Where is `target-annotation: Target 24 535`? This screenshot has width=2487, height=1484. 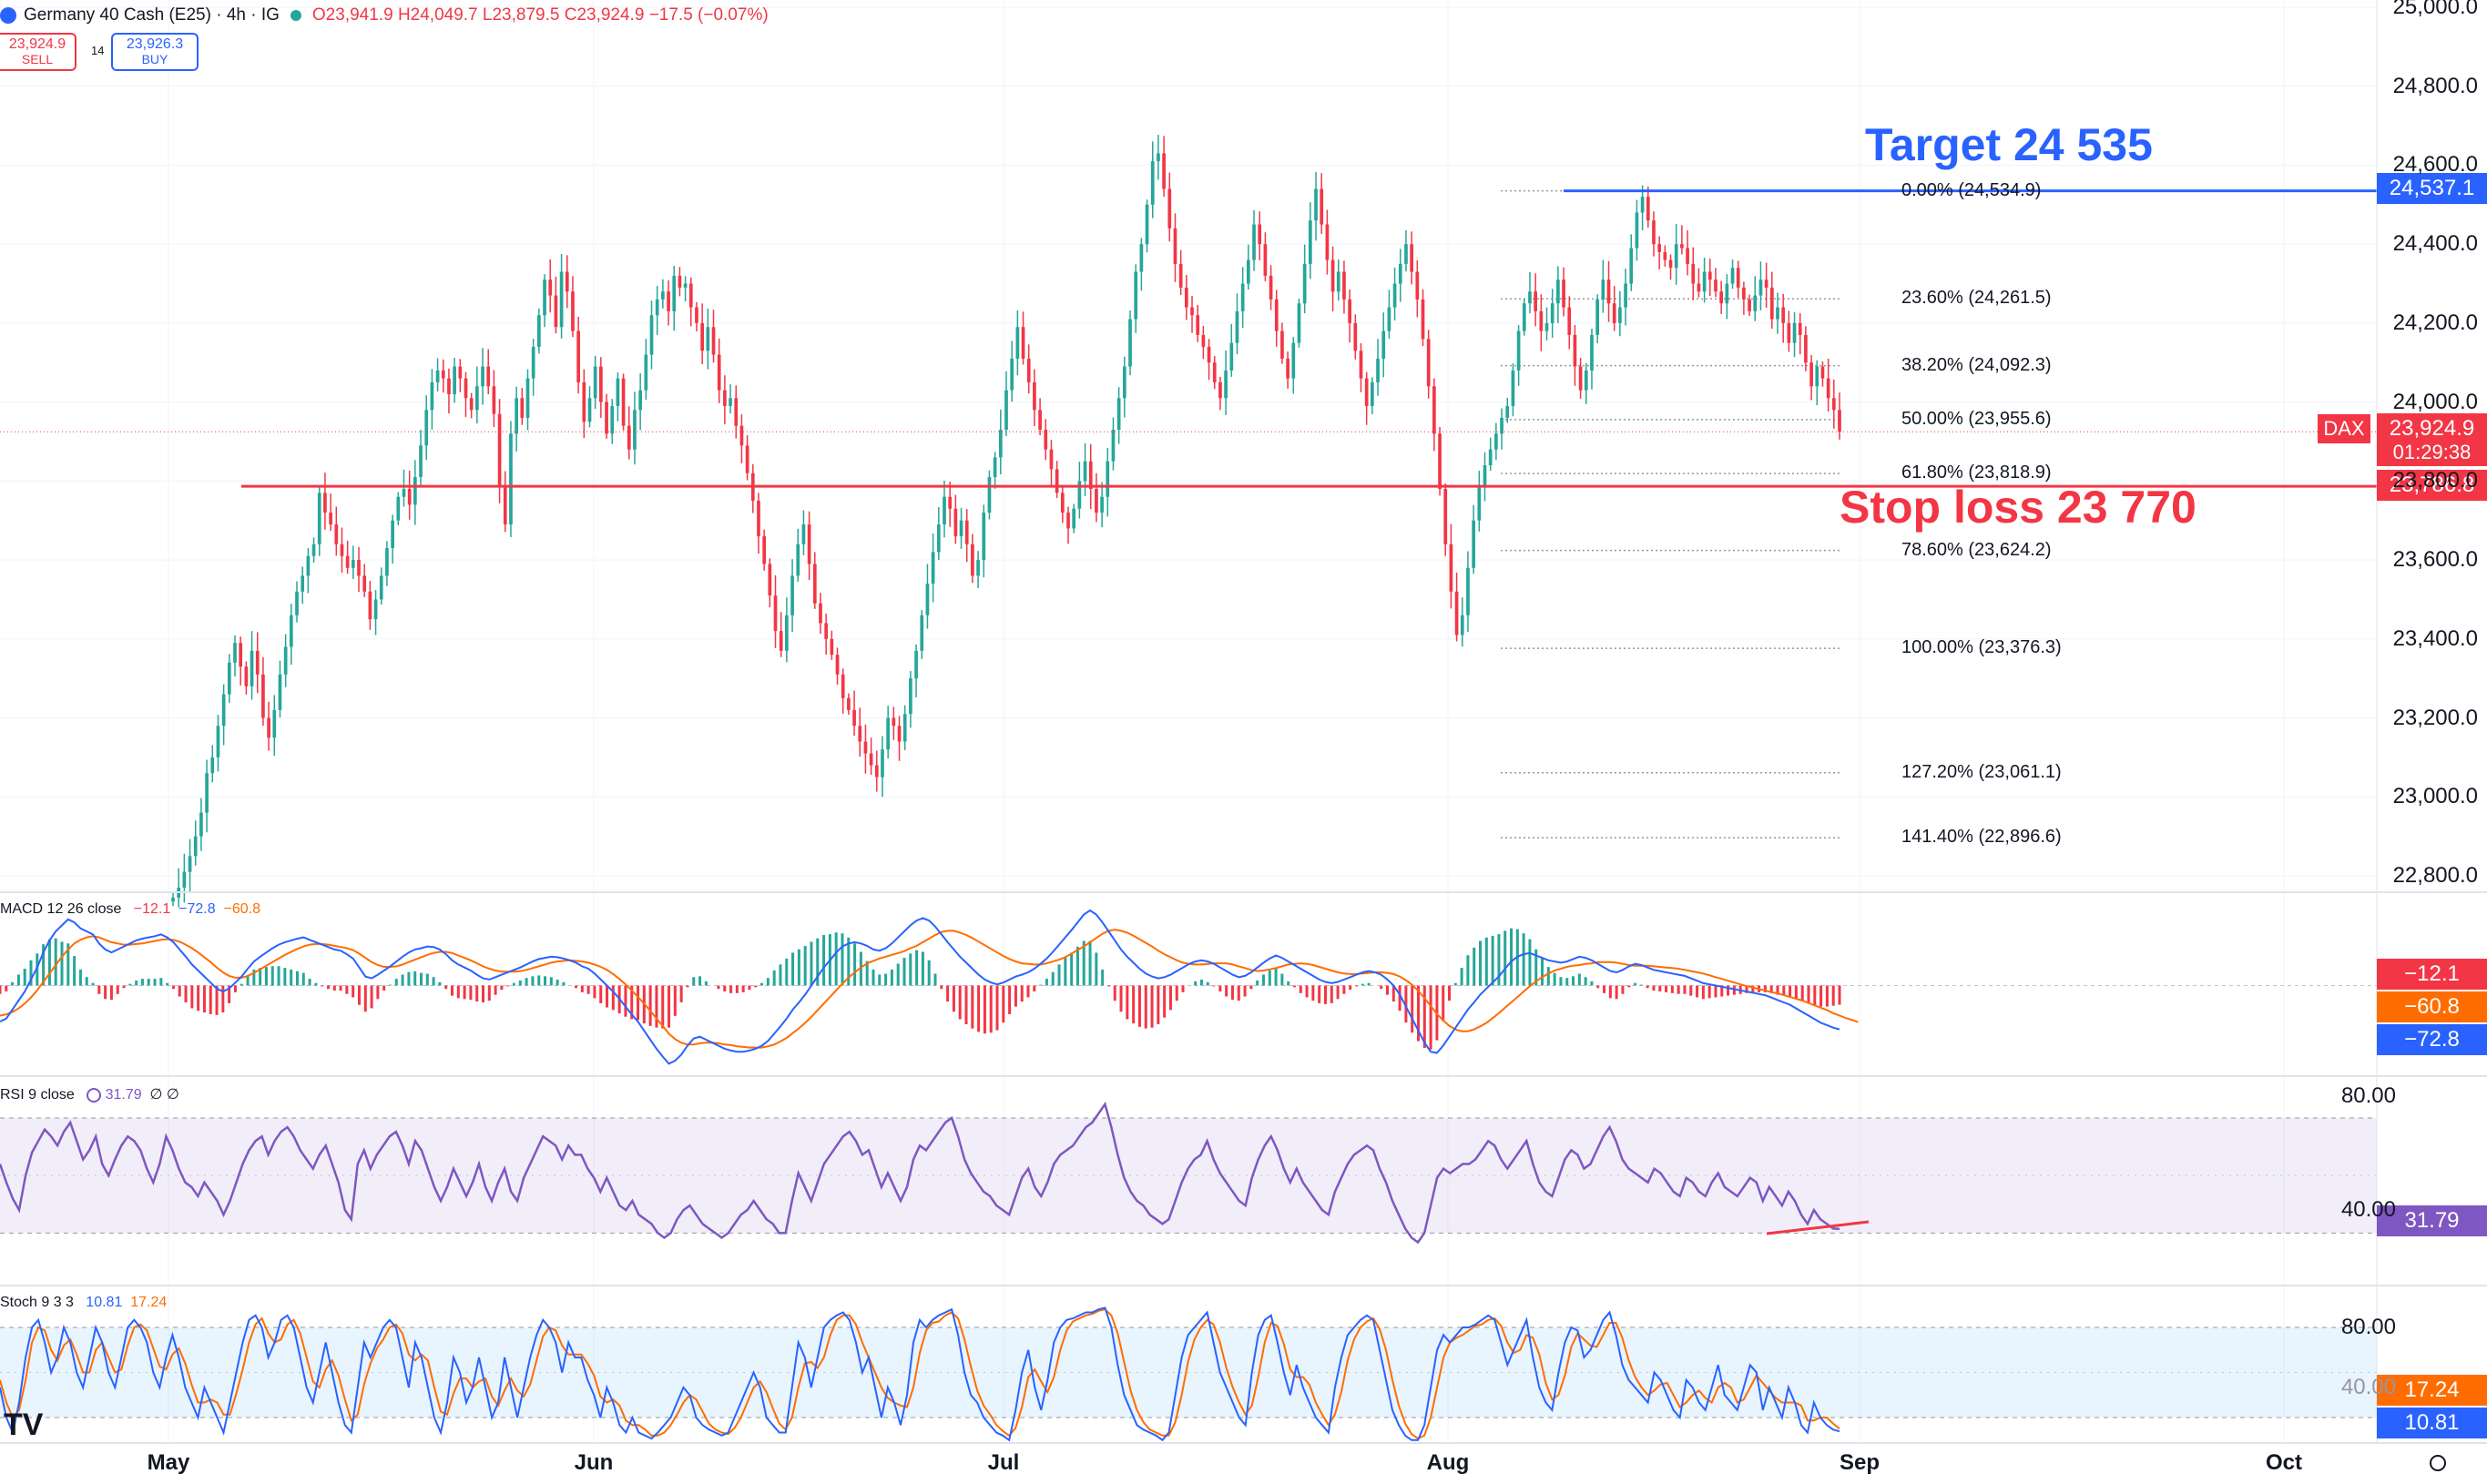
target-annotation: Target 24 535 is located at coordinates (2009, 144).